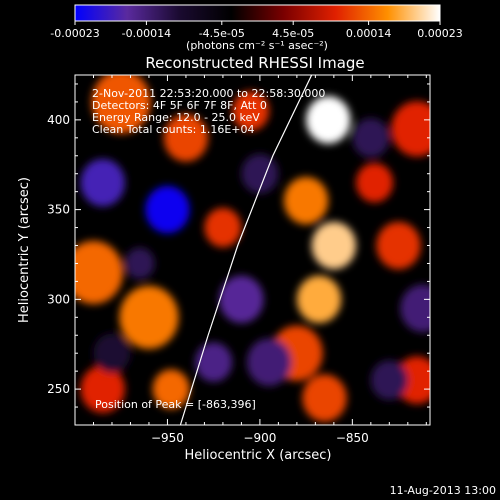 Image resolution: width=500 pixels, height=500 pixels. Describe the element at coordinates (176, 117) in the screenshot. I see `info-line-energy: Energy Range: 12.0 - 25.0 keV` at that location.